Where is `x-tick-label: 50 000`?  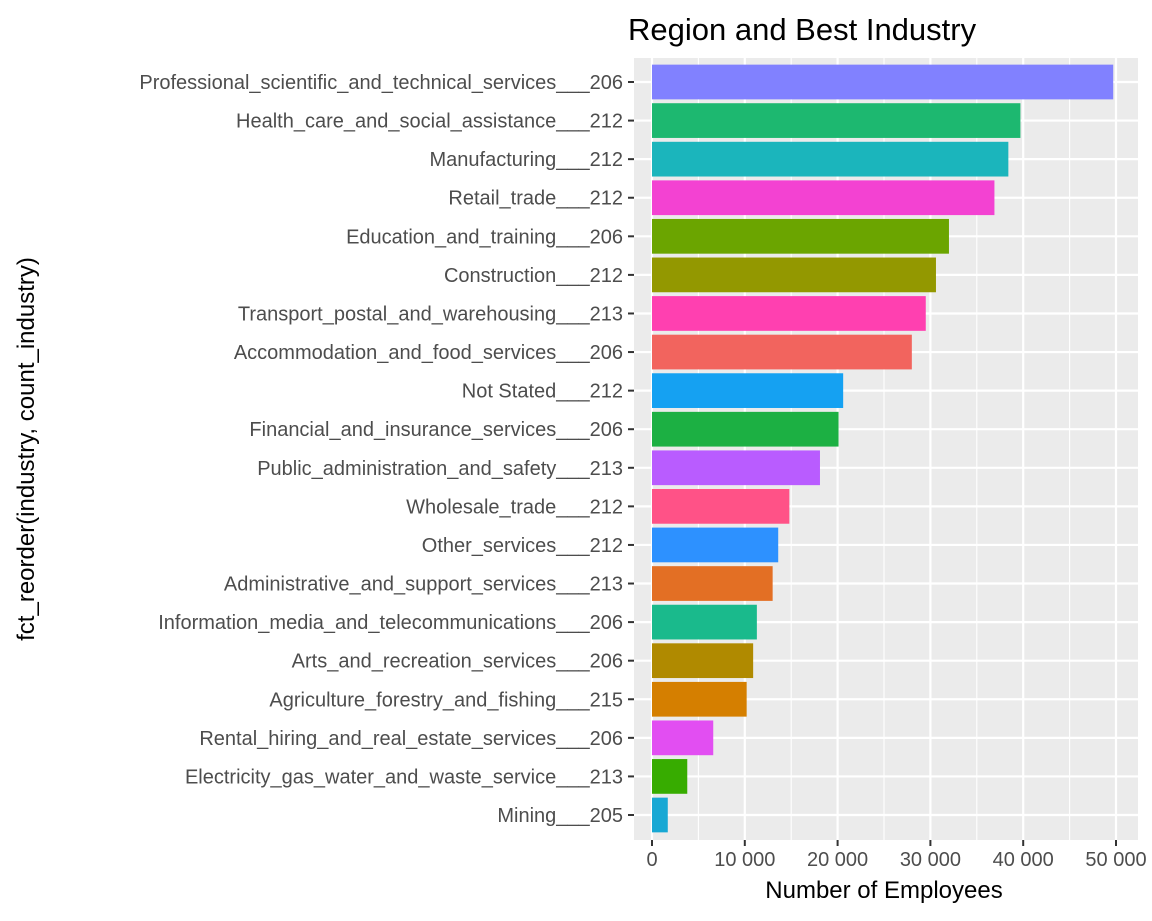
x-tick-label: 50 000 is located at coordinates (1115, 860).